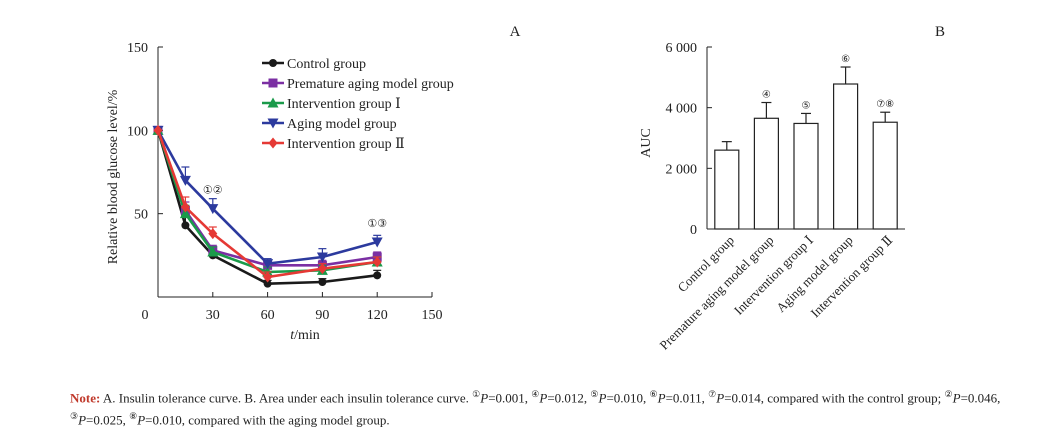  What do you see at coordinates (137, 131) in the screenshot?
I see `y-tick-label: 100` at bounding box center [137, 131].